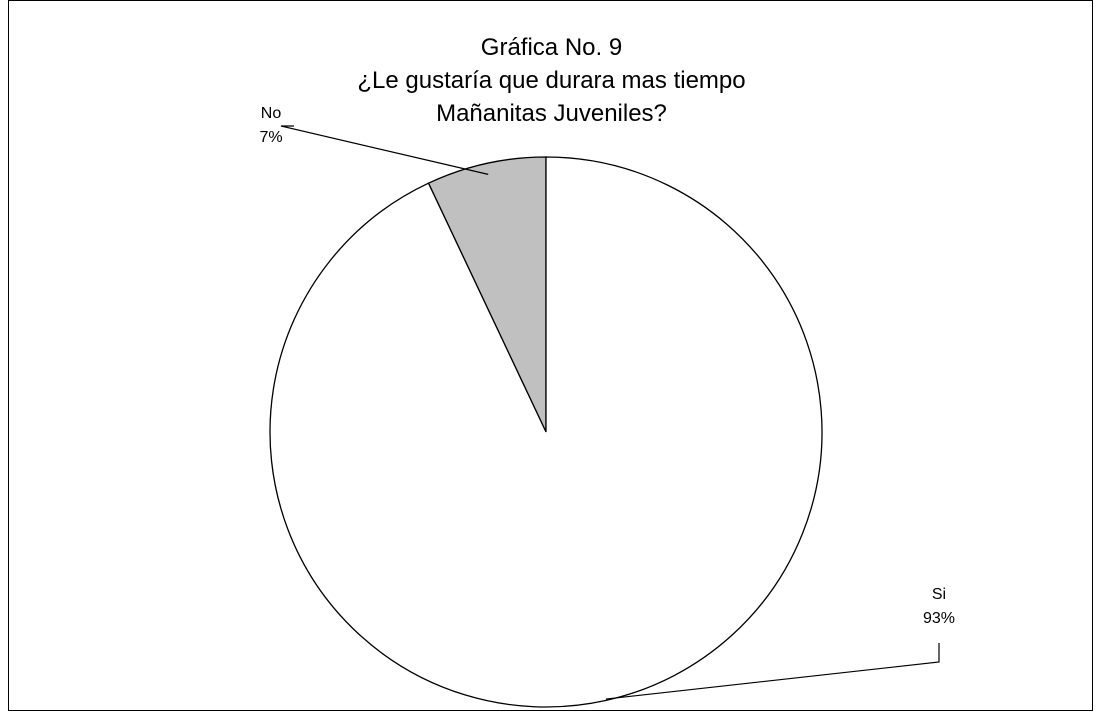  Describe the element at coordinates (939, 618) in the screenshot. I see `slice-percent-si: 93%` at that location.